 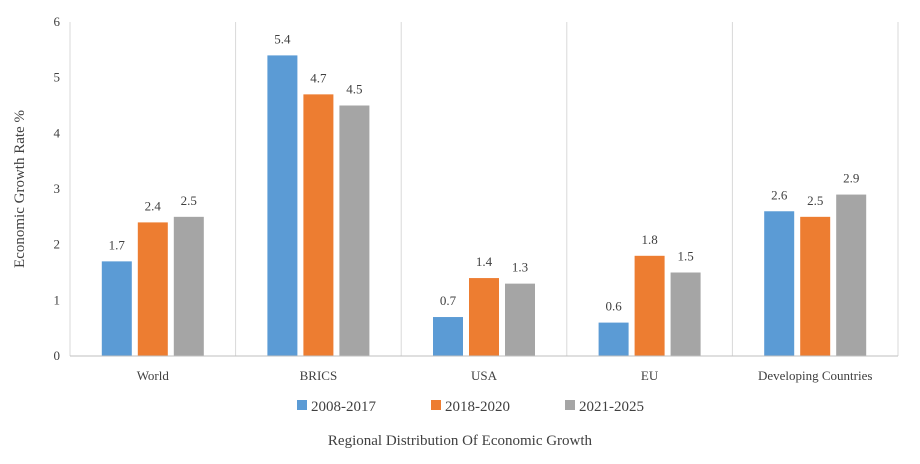 I want to click on data-label: 0.7, so click(x=448, y=300).